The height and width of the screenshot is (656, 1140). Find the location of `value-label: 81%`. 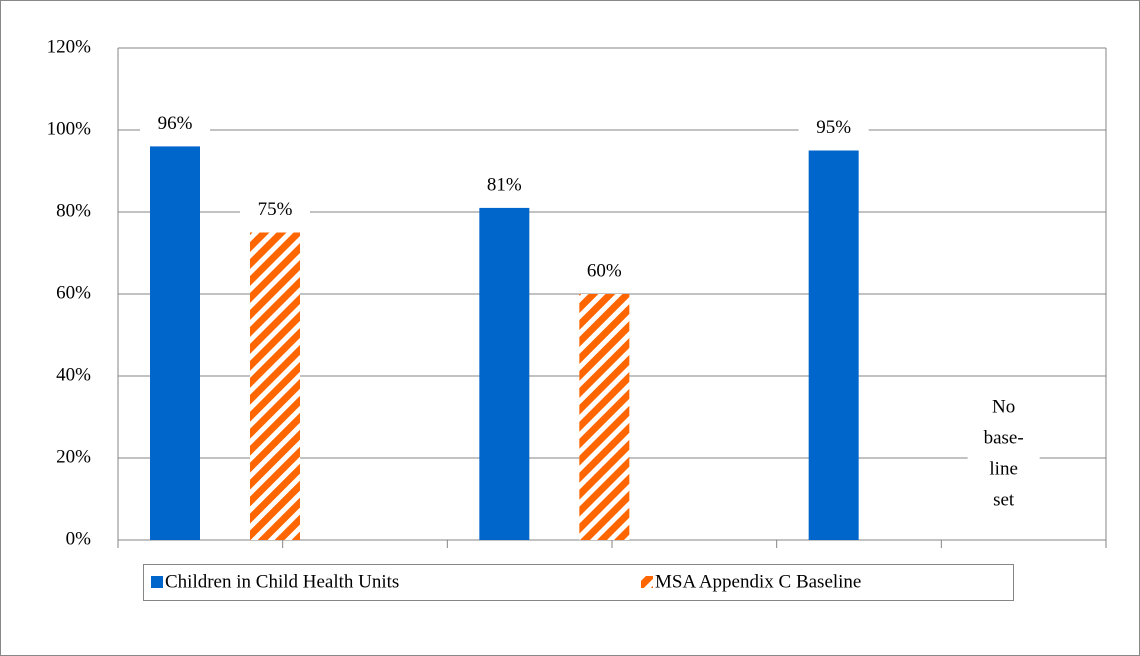

value-label: 81% is located at coordinates (504, 184).